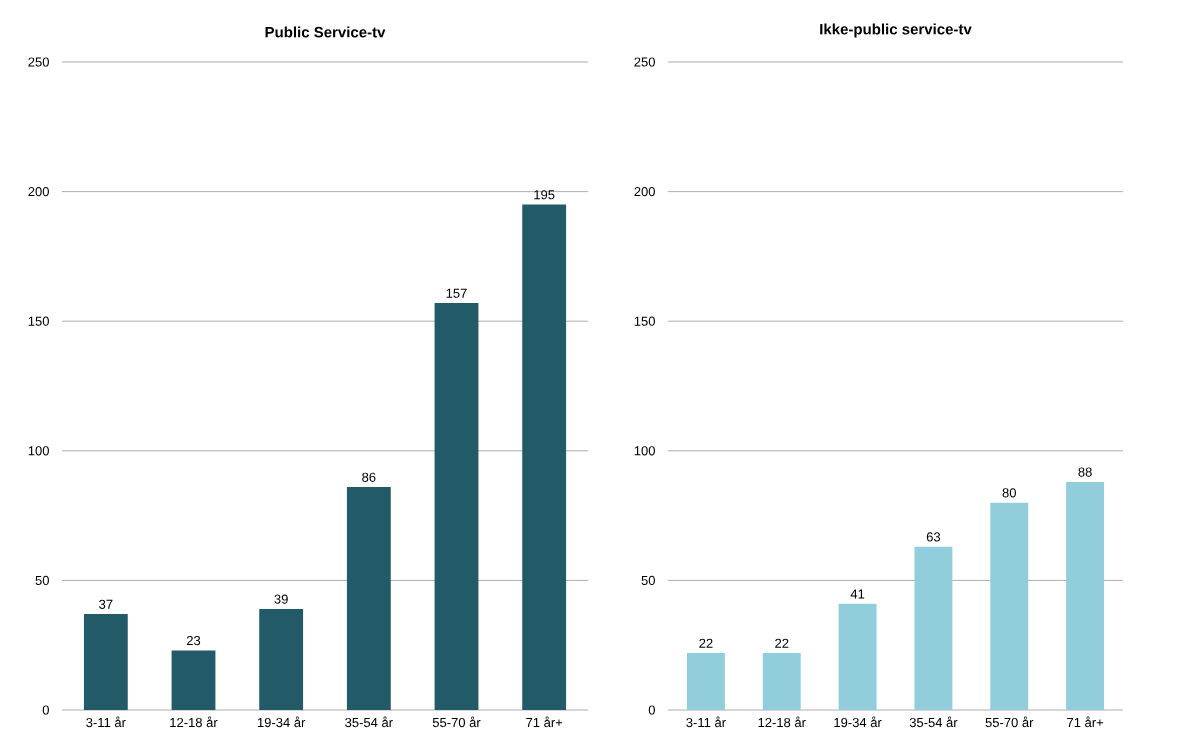 The width and height of the screenshot is (1185, 745). What do you see at coordinates (544, 195) in the screenshot?
I see `data-label: 195` at bounding box center [544, 195].